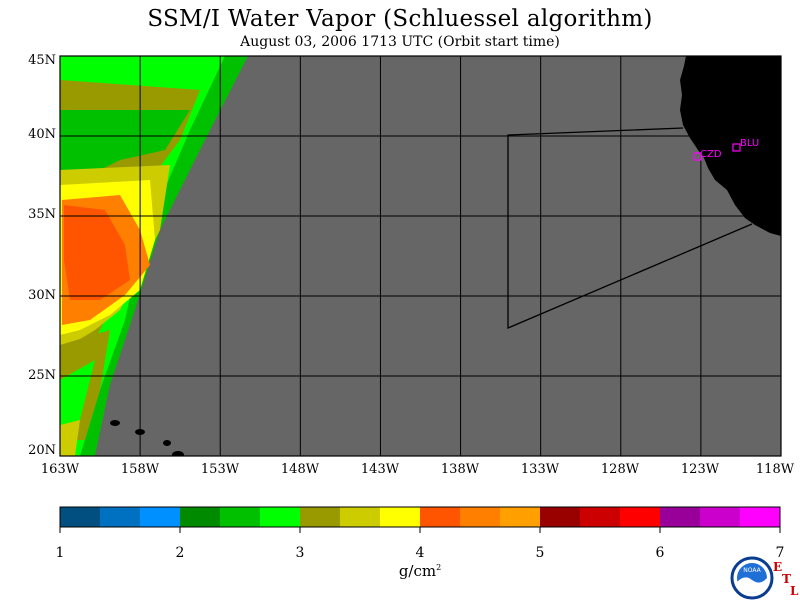 This screenshot has width=800, height=600. What do you see at coordinates (620, 469) in the screenshot?
I see `lon-label-128w: 128W` at bounding box center [620, 469].